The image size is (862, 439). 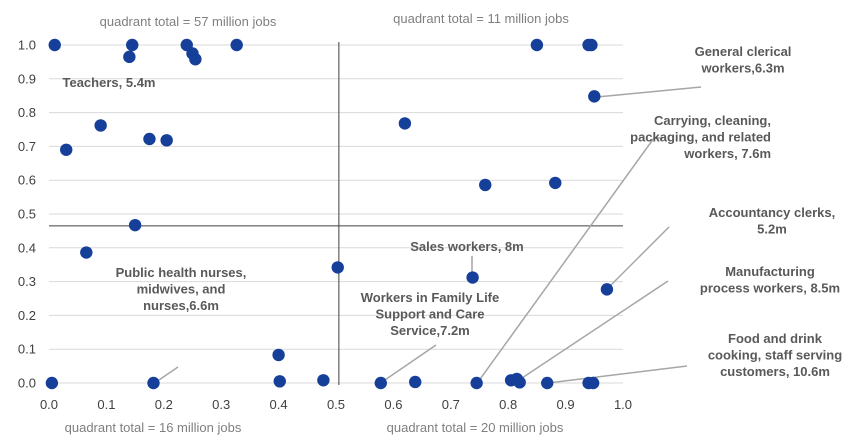 I want to click on annotation-label: Manufacturing, so click(x=770, y=271).